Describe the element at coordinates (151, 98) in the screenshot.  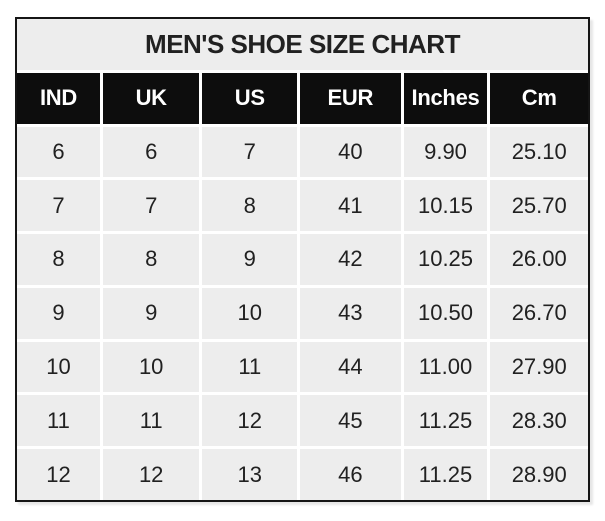
I see `column-header-uk: UK` at that location.